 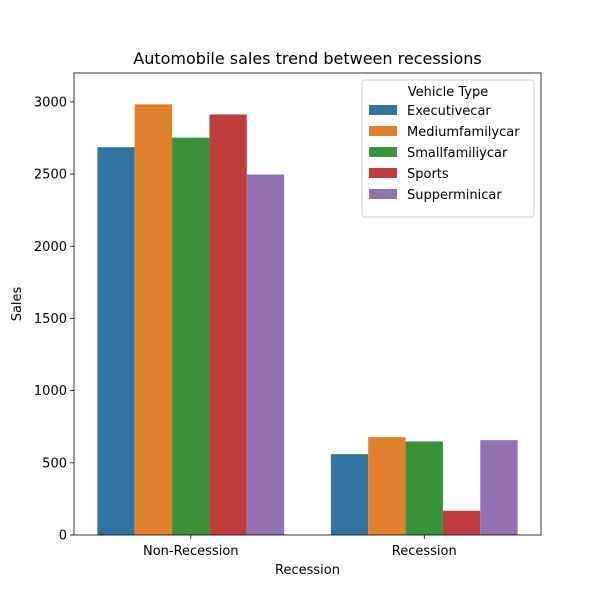 I want to click on bar-sports-recession, so click(x=461, y=522).